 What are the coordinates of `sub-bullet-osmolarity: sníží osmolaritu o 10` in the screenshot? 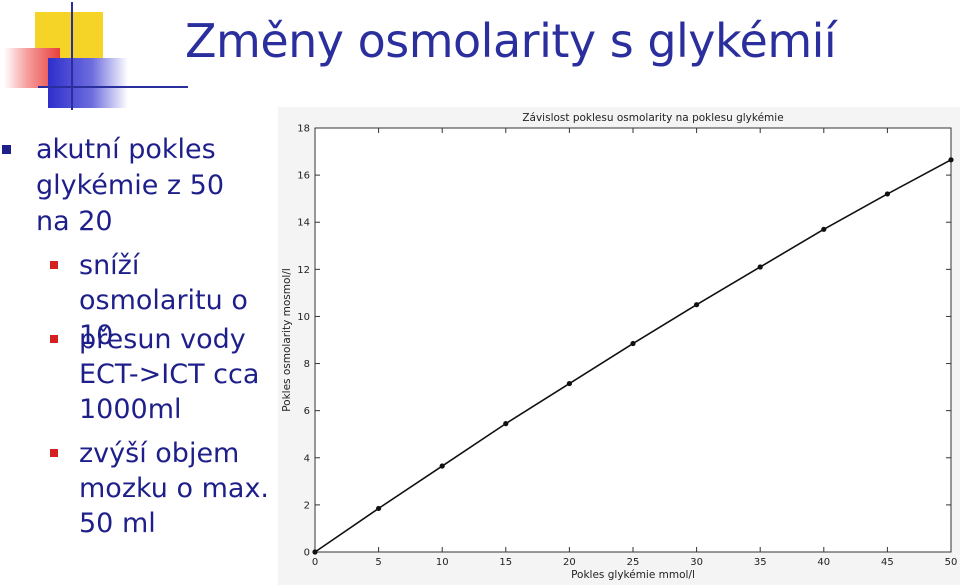 It's located at (145, 300).